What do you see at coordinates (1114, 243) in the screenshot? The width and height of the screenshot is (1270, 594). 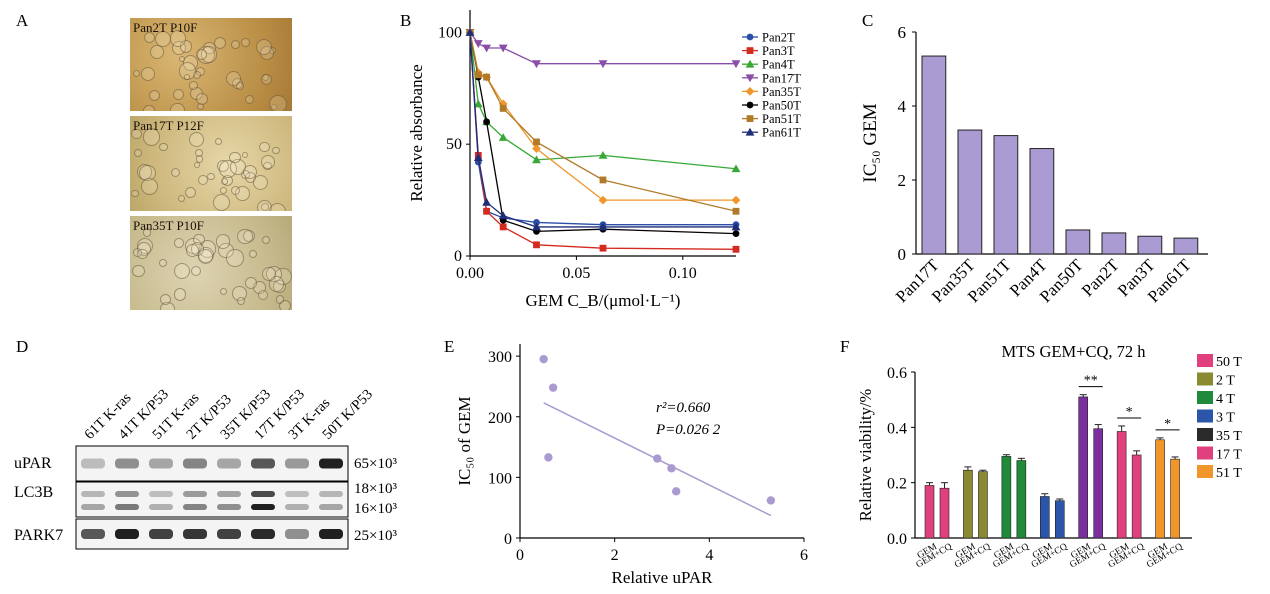 I see `bar-pan2t` at bounding box center [1114, 243].